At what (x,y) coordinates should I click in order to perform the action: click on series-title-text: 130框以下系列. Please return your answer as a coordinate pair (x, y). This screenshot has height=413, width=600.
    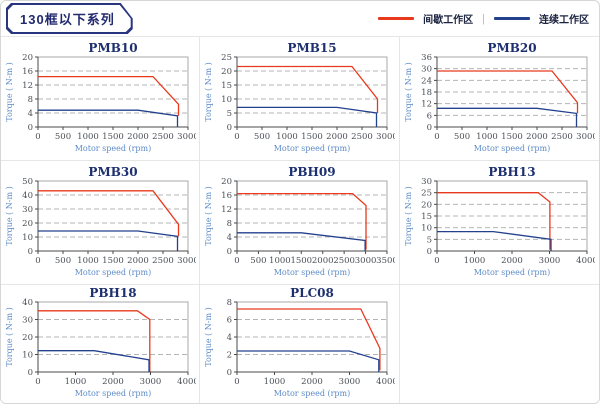
    Looking at the image, I should click on (69, 18).